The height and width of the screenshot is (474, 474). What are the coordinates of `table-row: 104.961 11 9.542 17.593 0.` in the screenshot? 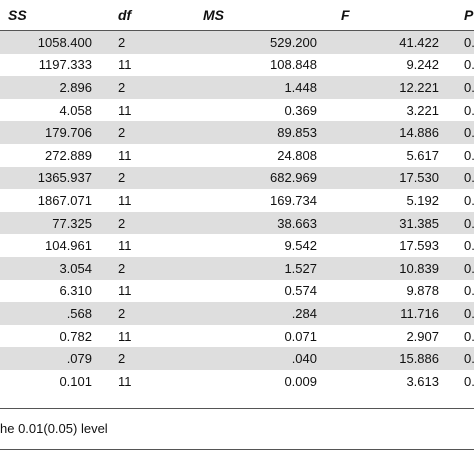 It's located at (237, 245).